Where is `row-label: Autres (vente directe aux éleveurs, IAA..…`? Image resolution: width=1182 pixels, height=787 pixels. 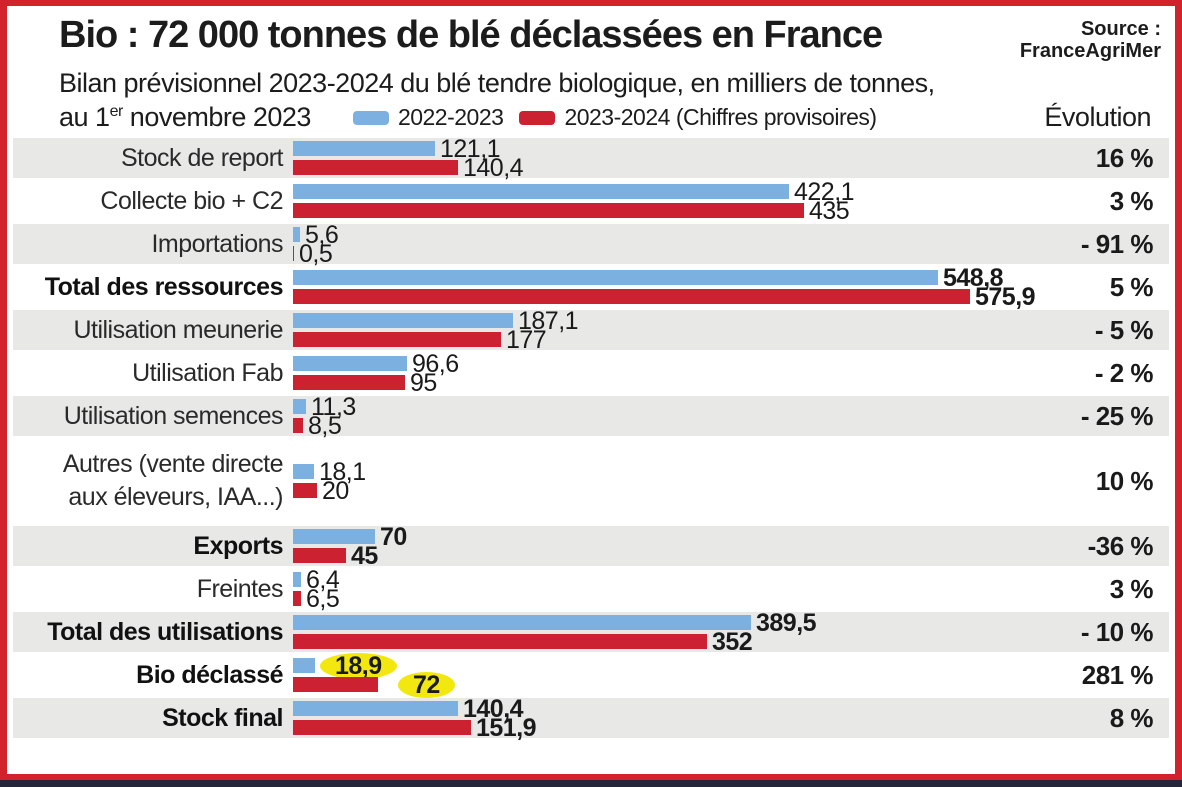
row-label: Autres (vente directe aux éleveurs, IAA..… is located at coordinates (153, 481).